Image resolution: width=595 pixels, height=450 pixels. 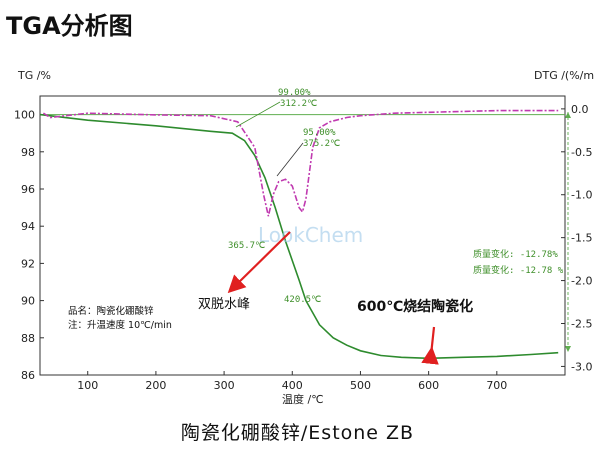 What do you see at coordinates (224, 304) in the screenshot?
I see `dehydration-peak-label: 双脱水峰` at bounding box center [224, 304].